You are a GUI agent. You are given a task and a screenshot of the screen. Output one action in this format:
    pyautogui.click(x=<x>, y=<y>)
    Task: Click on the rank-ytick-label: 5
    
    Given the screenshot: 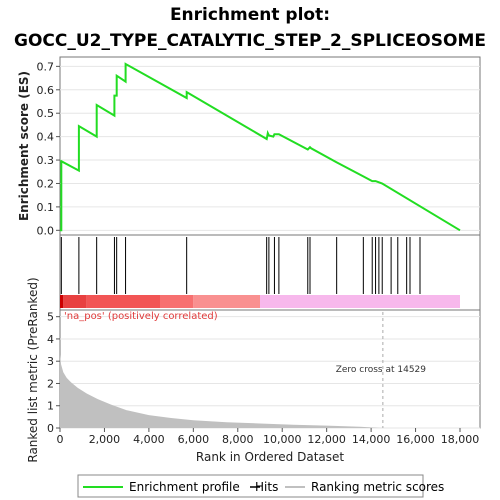 What is the action you would take?
    pyautogui.click(x=50, y=317)
    